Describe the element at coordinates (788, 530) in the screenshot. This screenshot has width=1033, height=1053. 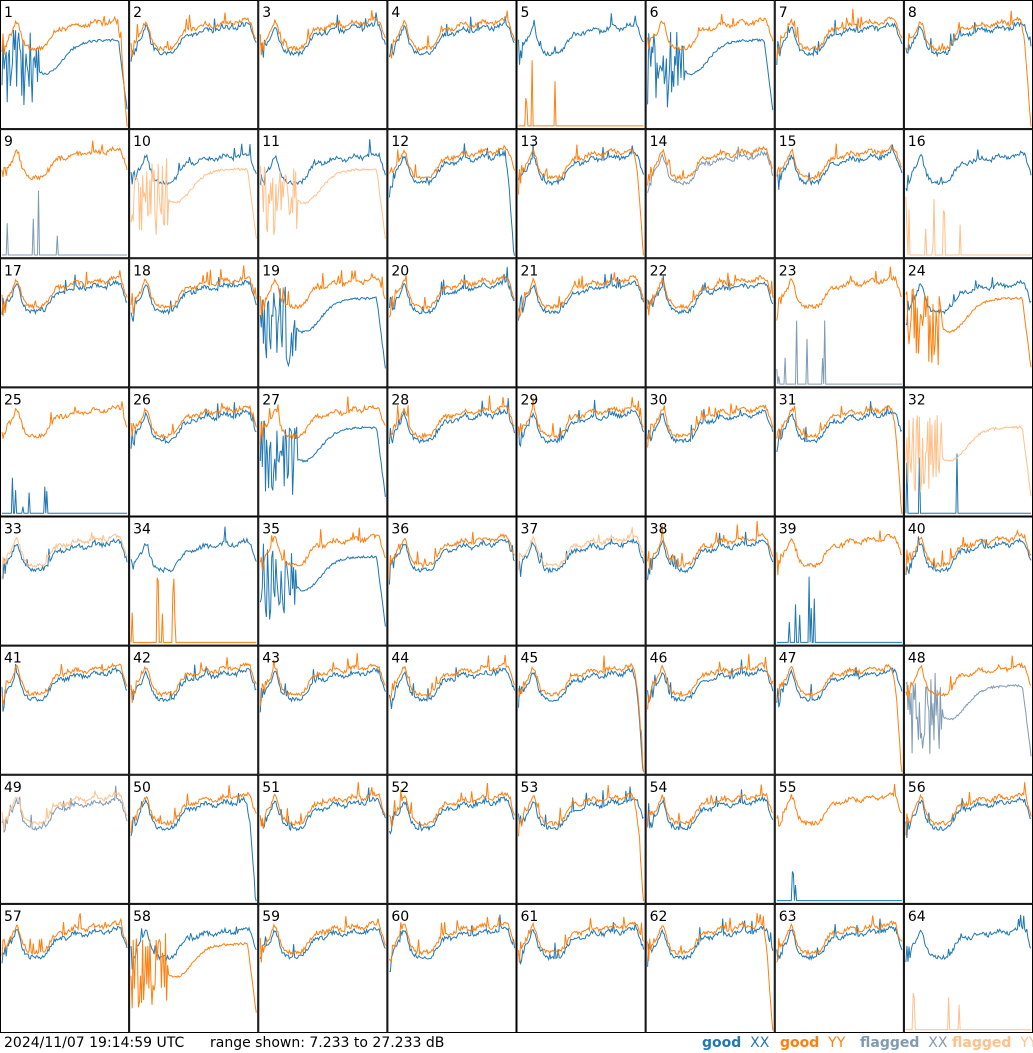
I see `panel-label: 39` at that location.